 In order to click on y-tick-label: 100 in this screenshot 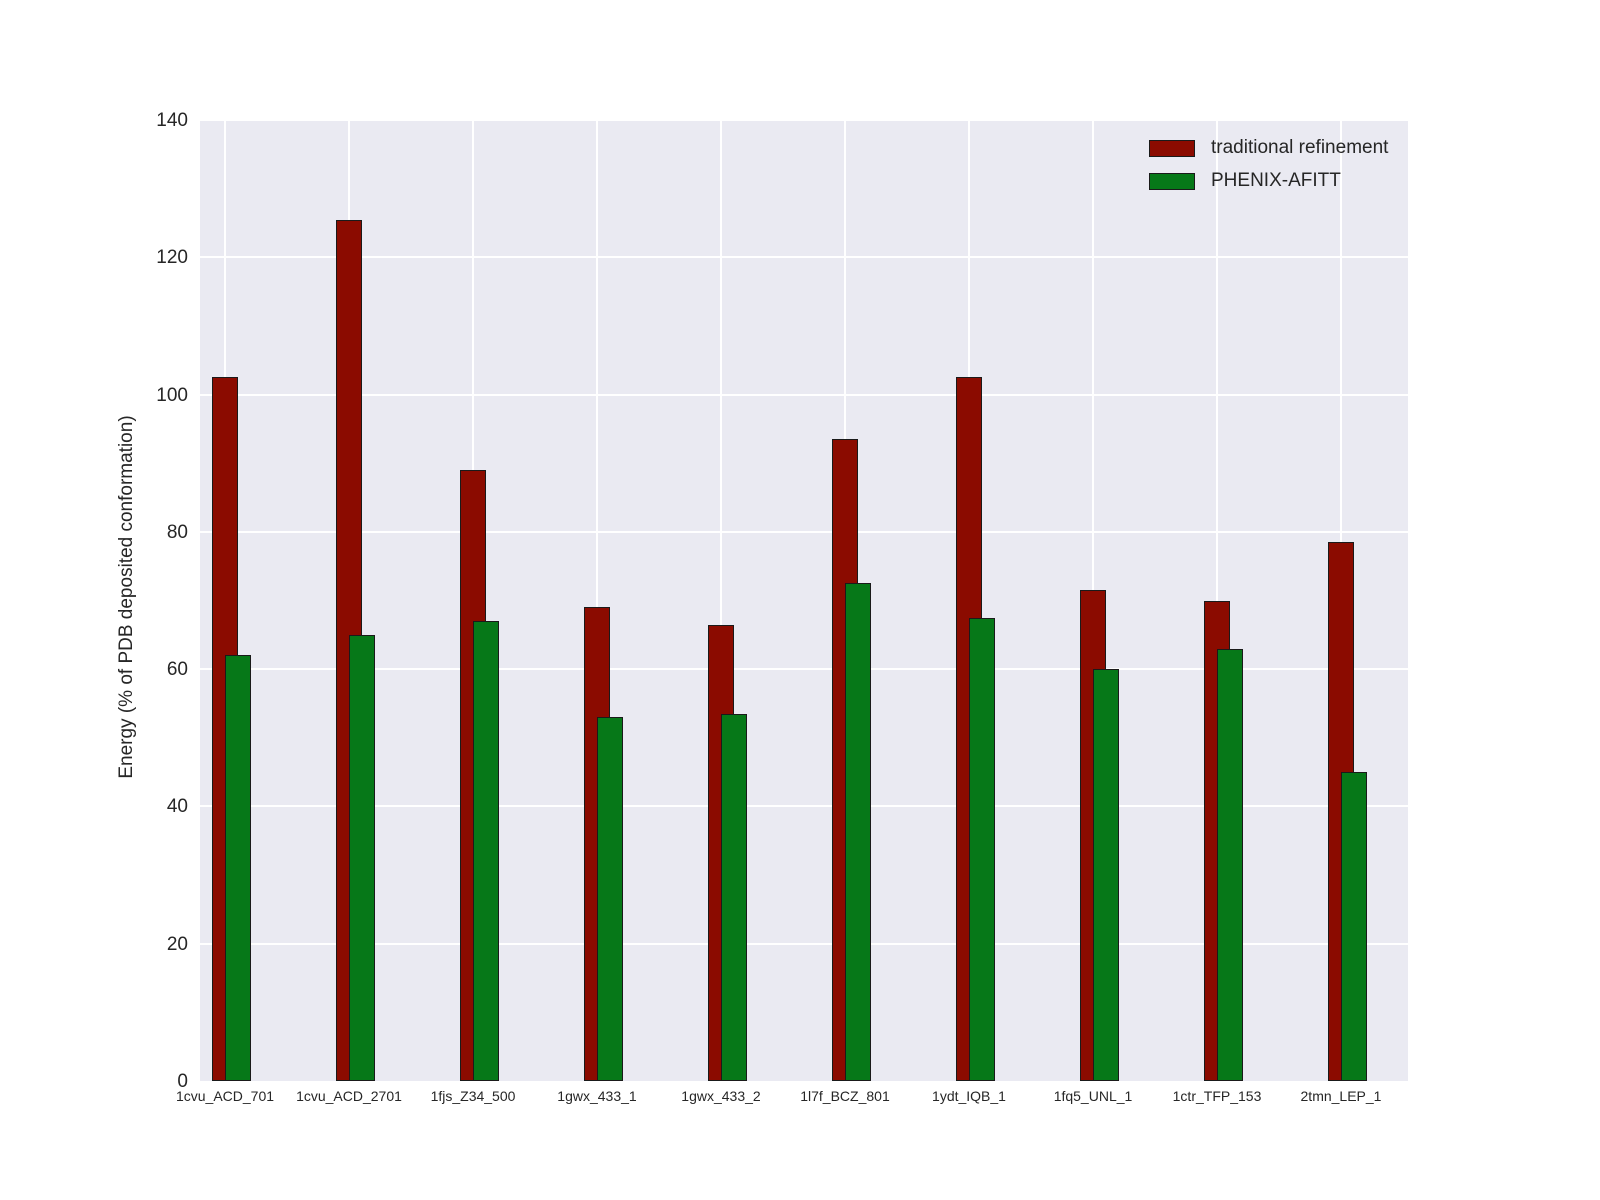, I will do `click(172, 395)`.